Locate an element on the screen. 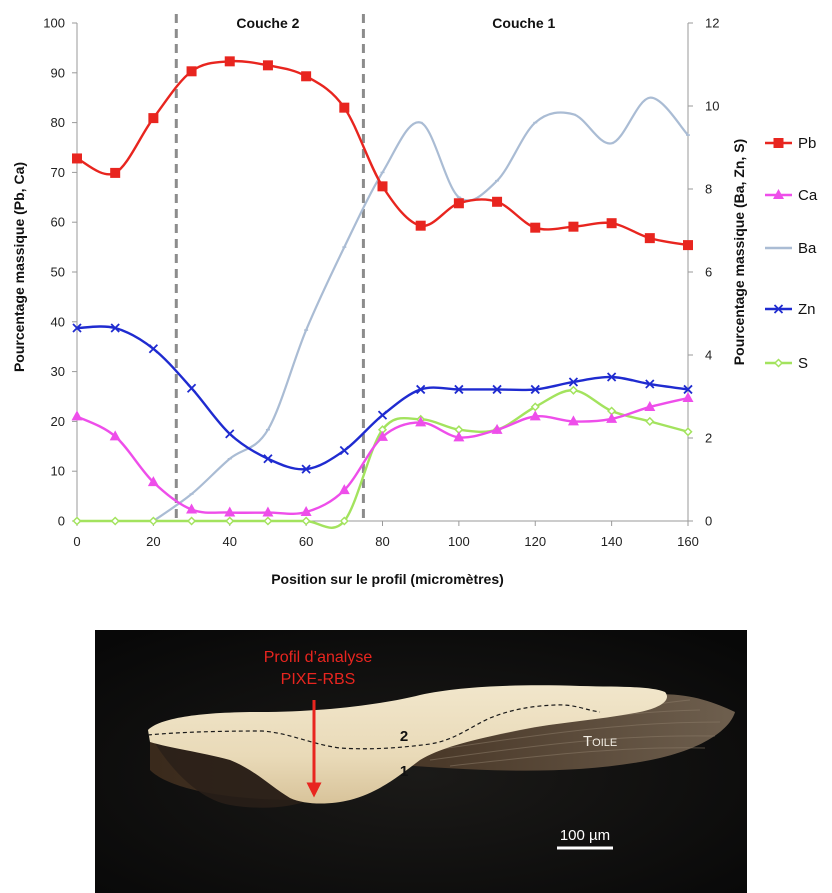 This screenshot has width=832, height=893. series-ca is located at coordinates (382, 454).